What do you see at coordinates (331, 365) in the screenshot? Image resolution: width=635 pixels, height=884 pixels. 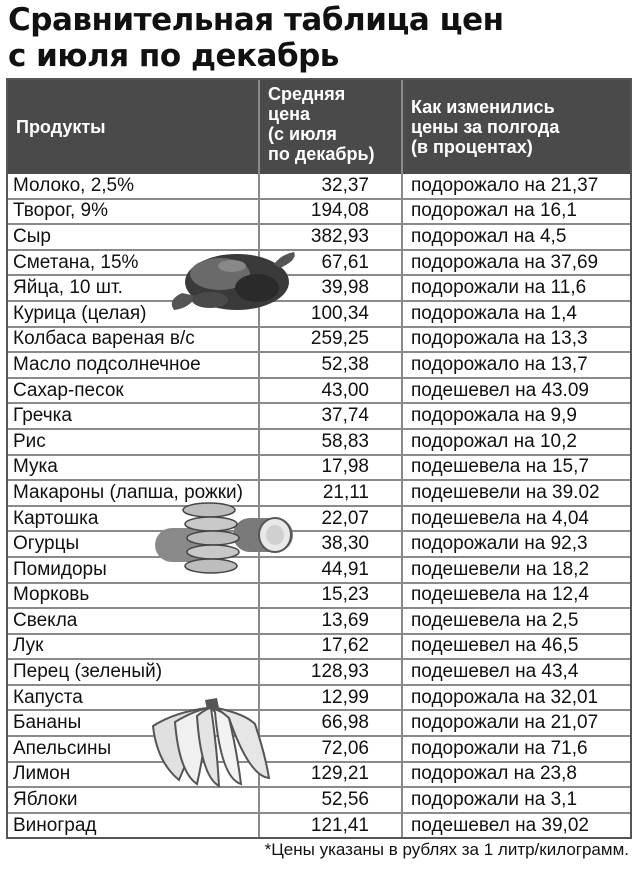 I see `price-cell: 52,38` at bounding box center [331, 365].